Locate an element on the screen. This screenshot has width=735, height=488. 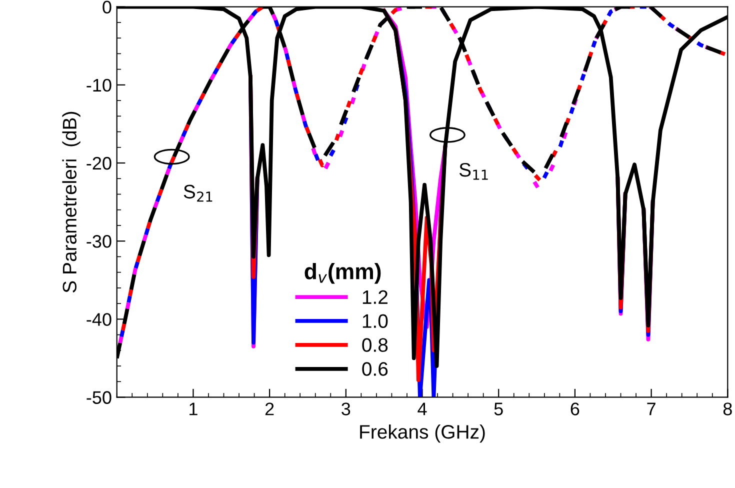
legend-title: d$_{v}$(mm) is located at coordinates (342, 273).